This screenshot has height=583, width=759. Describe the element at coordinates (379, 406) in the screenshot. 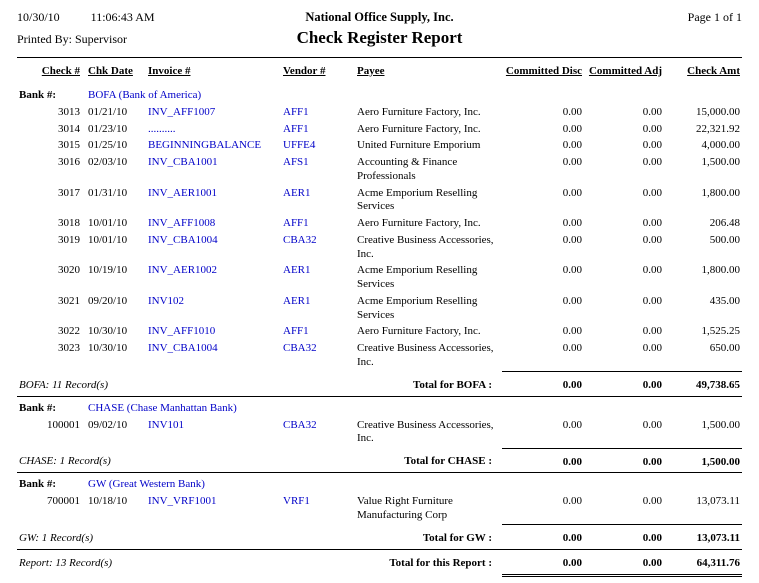

I see `bank-header-row: Bank #: CHASE (Chase Manhattan Bank)` at that location.